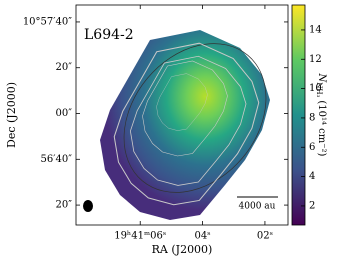 This screenshot has width=344, height=262. Describe the element at coordinates (319, 89) in the screenshot. I see `colorbar-subscript: NH₃` at that location.